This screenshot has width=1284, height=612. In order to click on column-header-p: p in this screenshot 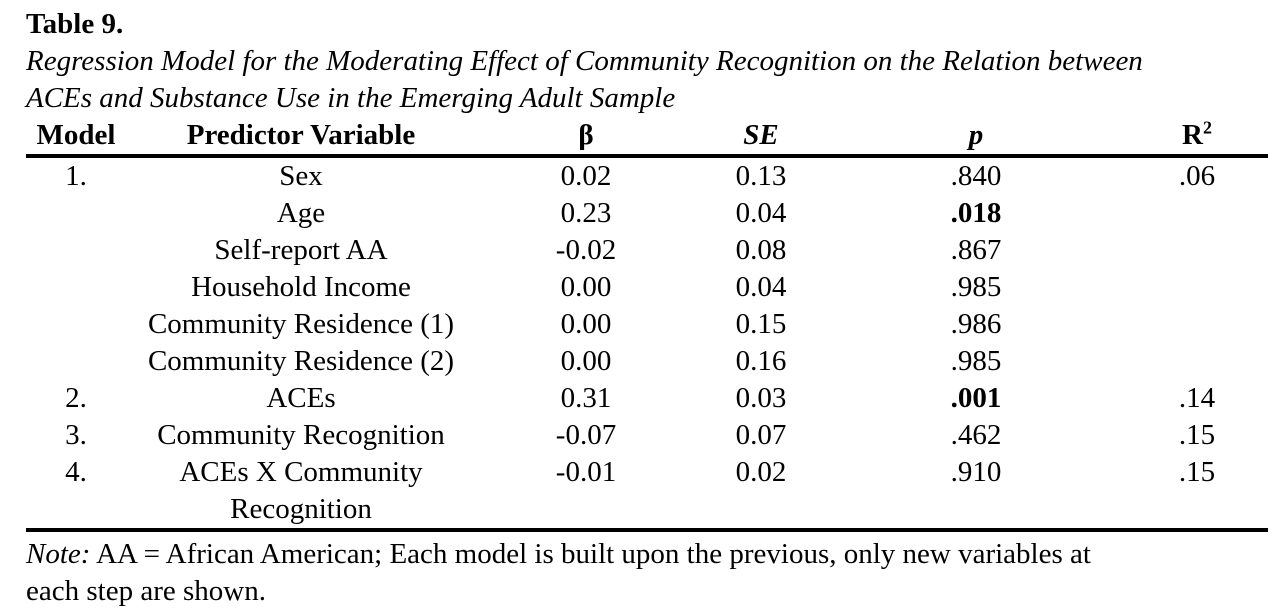, I will do `click(976, 137)`.